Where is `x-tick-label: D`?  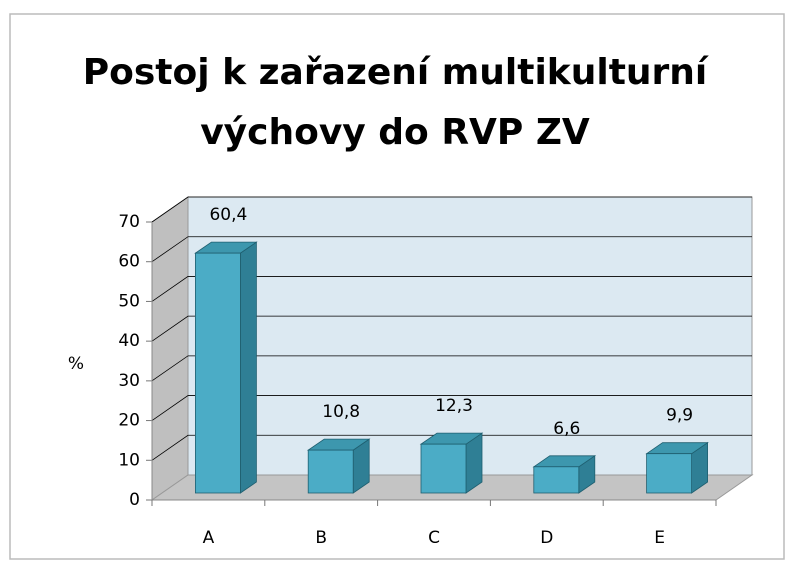
x-tick-label: D is located at coordinates (546, 538).